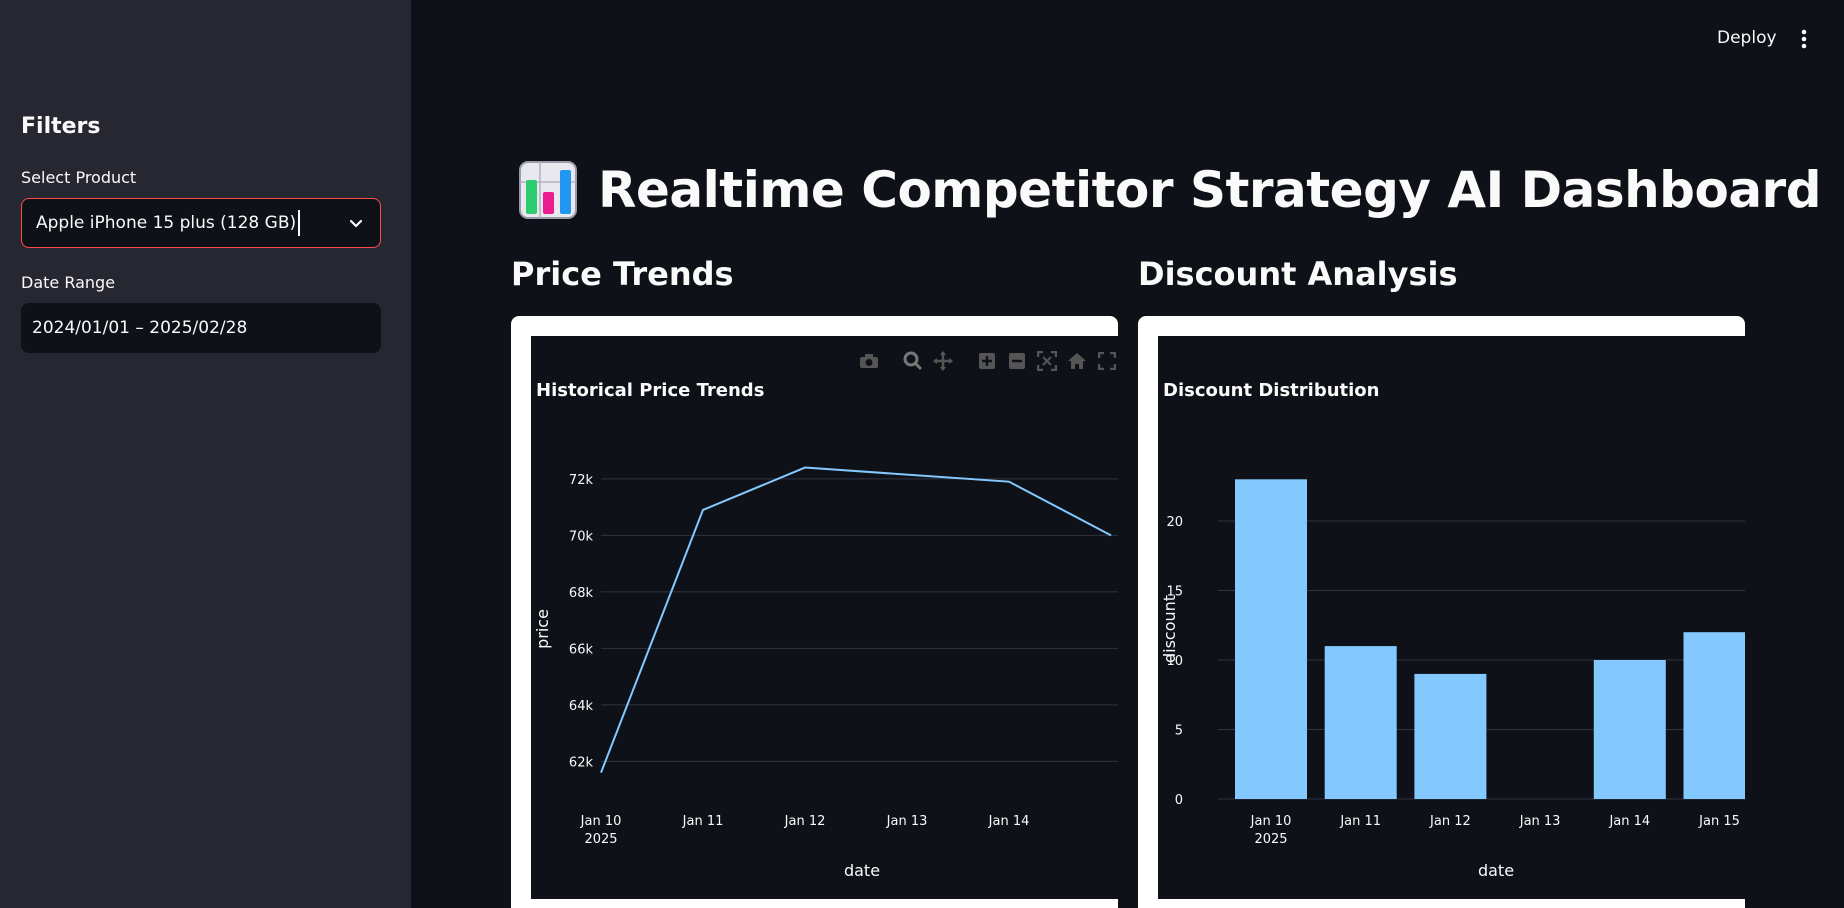 Image resolution: width=1844 pixels, height=908 pixels. I want to click on y-tick-label: 68k, so click(581, 593).